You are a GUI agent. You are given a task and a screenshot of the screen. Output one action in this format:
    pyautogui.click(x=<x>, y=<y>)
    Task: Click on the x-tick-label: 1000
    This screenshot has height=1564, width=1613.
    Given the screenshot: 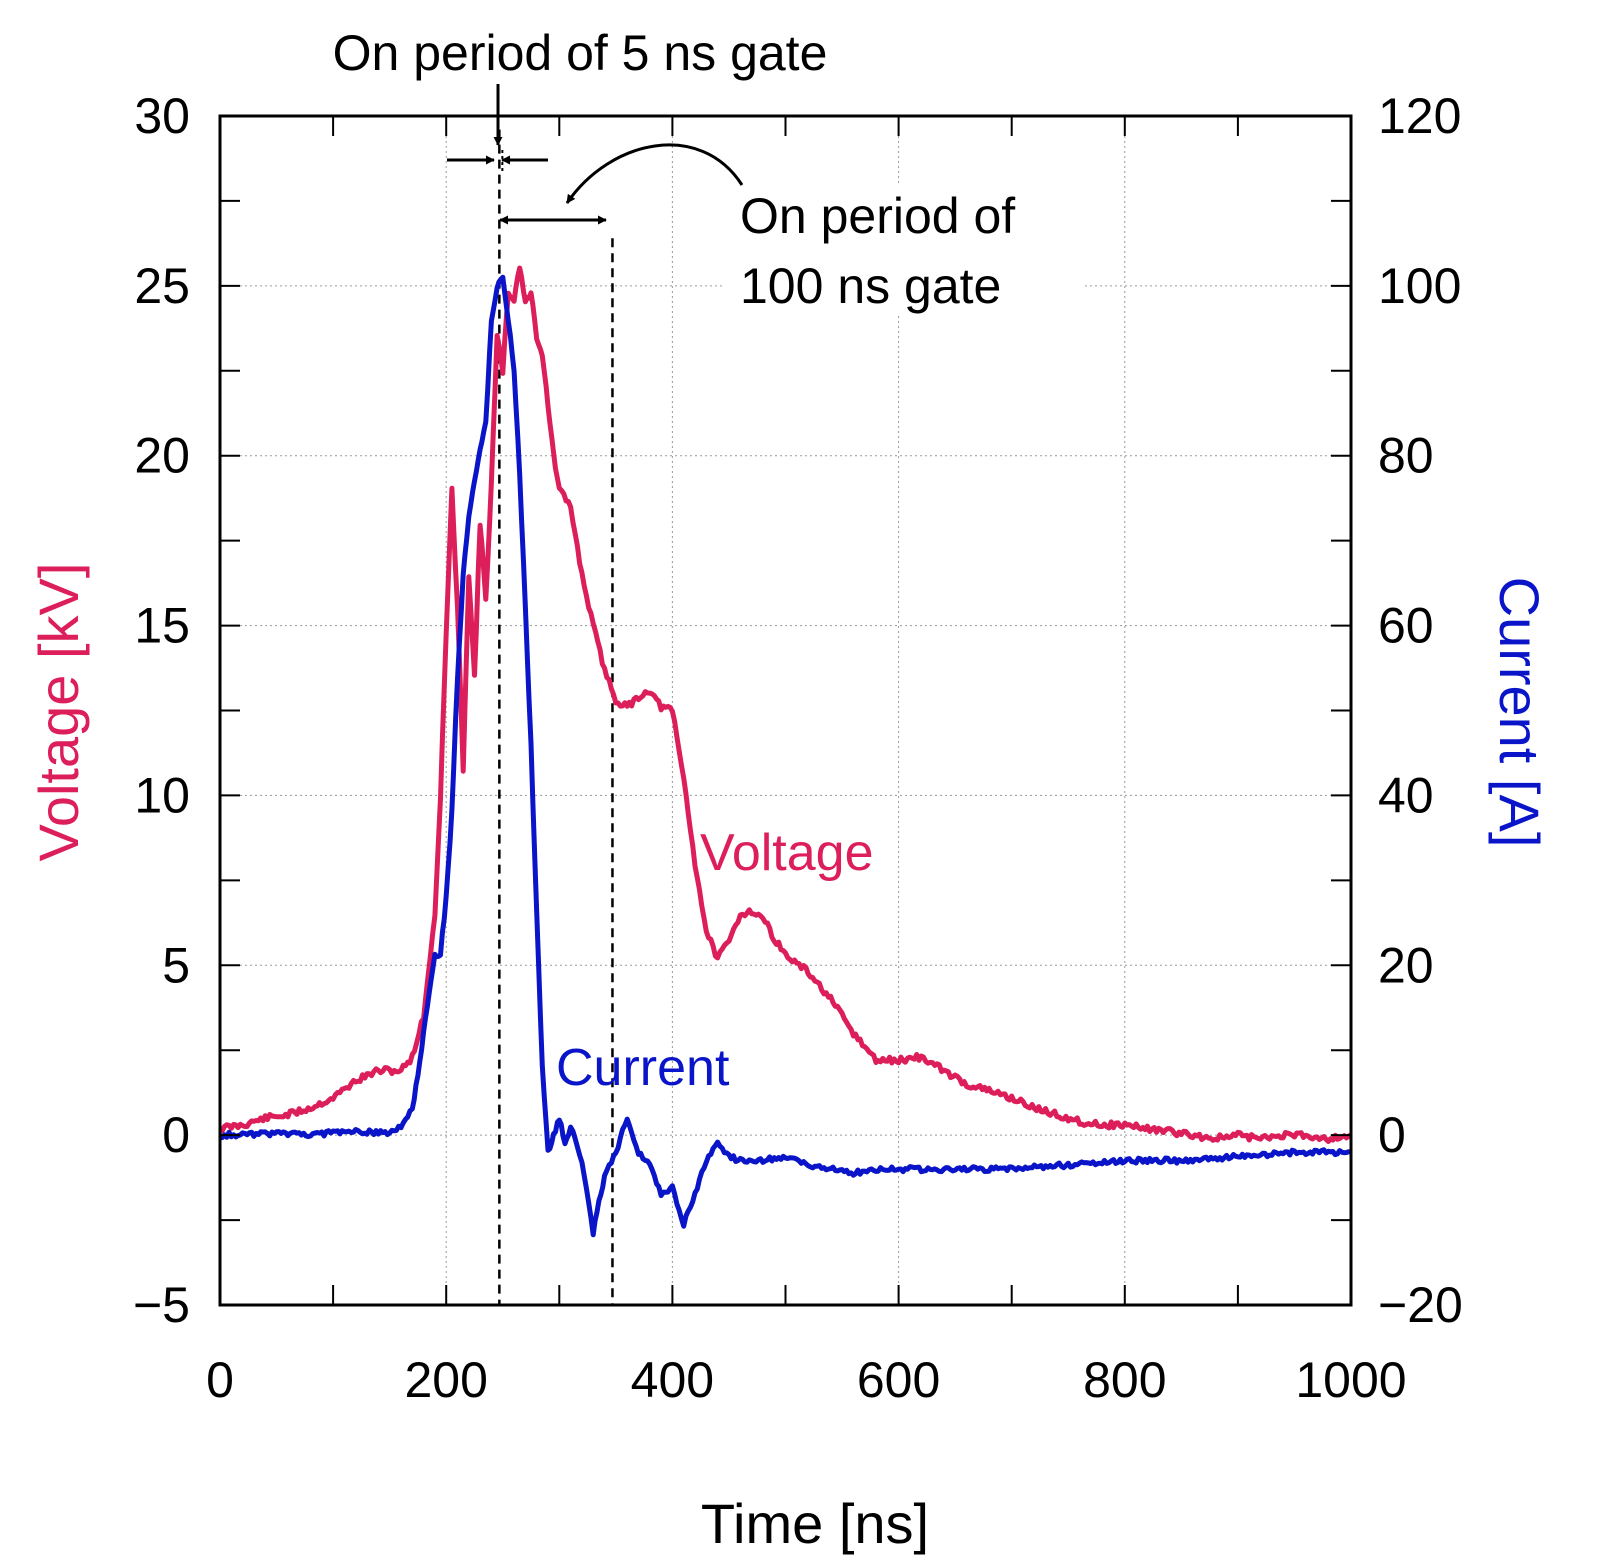 What is the action you would take?
    pyautogui.click(x=1350, y=1380)
    